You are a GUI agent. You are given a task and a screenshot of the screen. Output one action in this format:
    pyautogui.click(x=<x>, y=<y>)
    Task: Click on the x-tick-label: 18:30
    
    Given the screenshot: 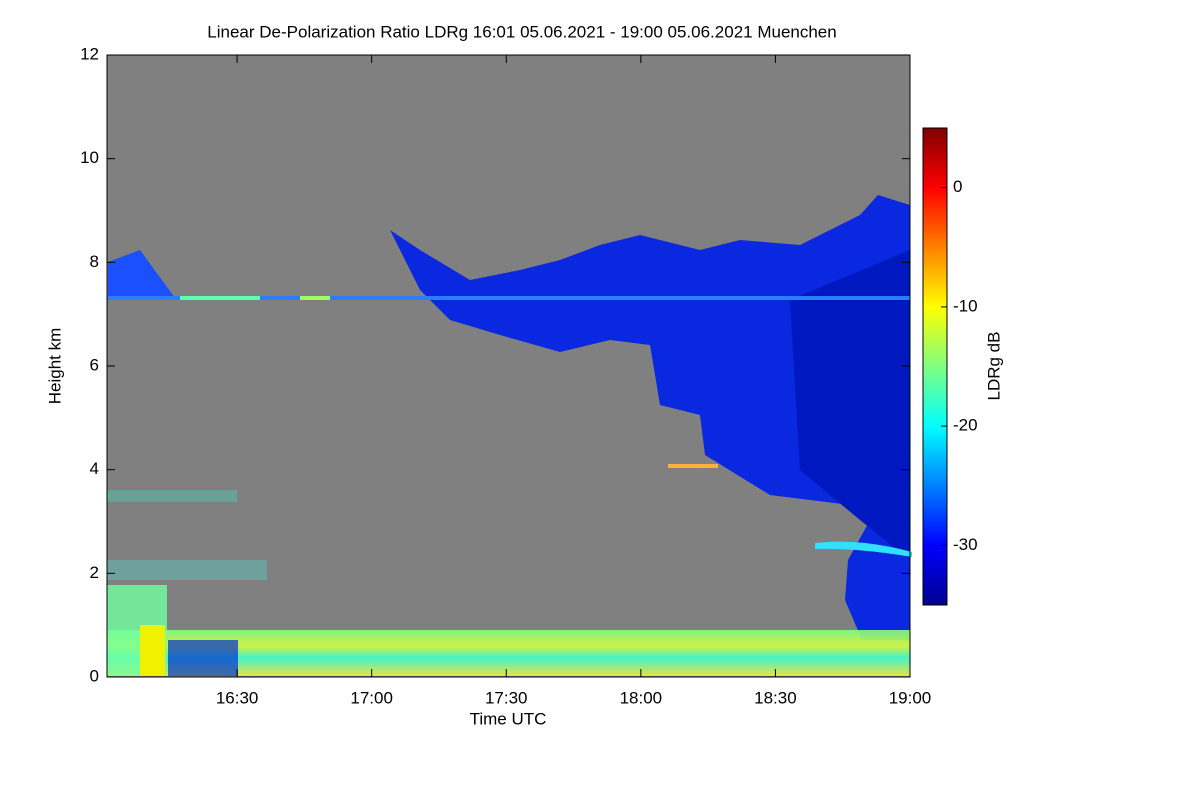 What is the action you would take?
    pyautogui.click(x=775, y=697)
    